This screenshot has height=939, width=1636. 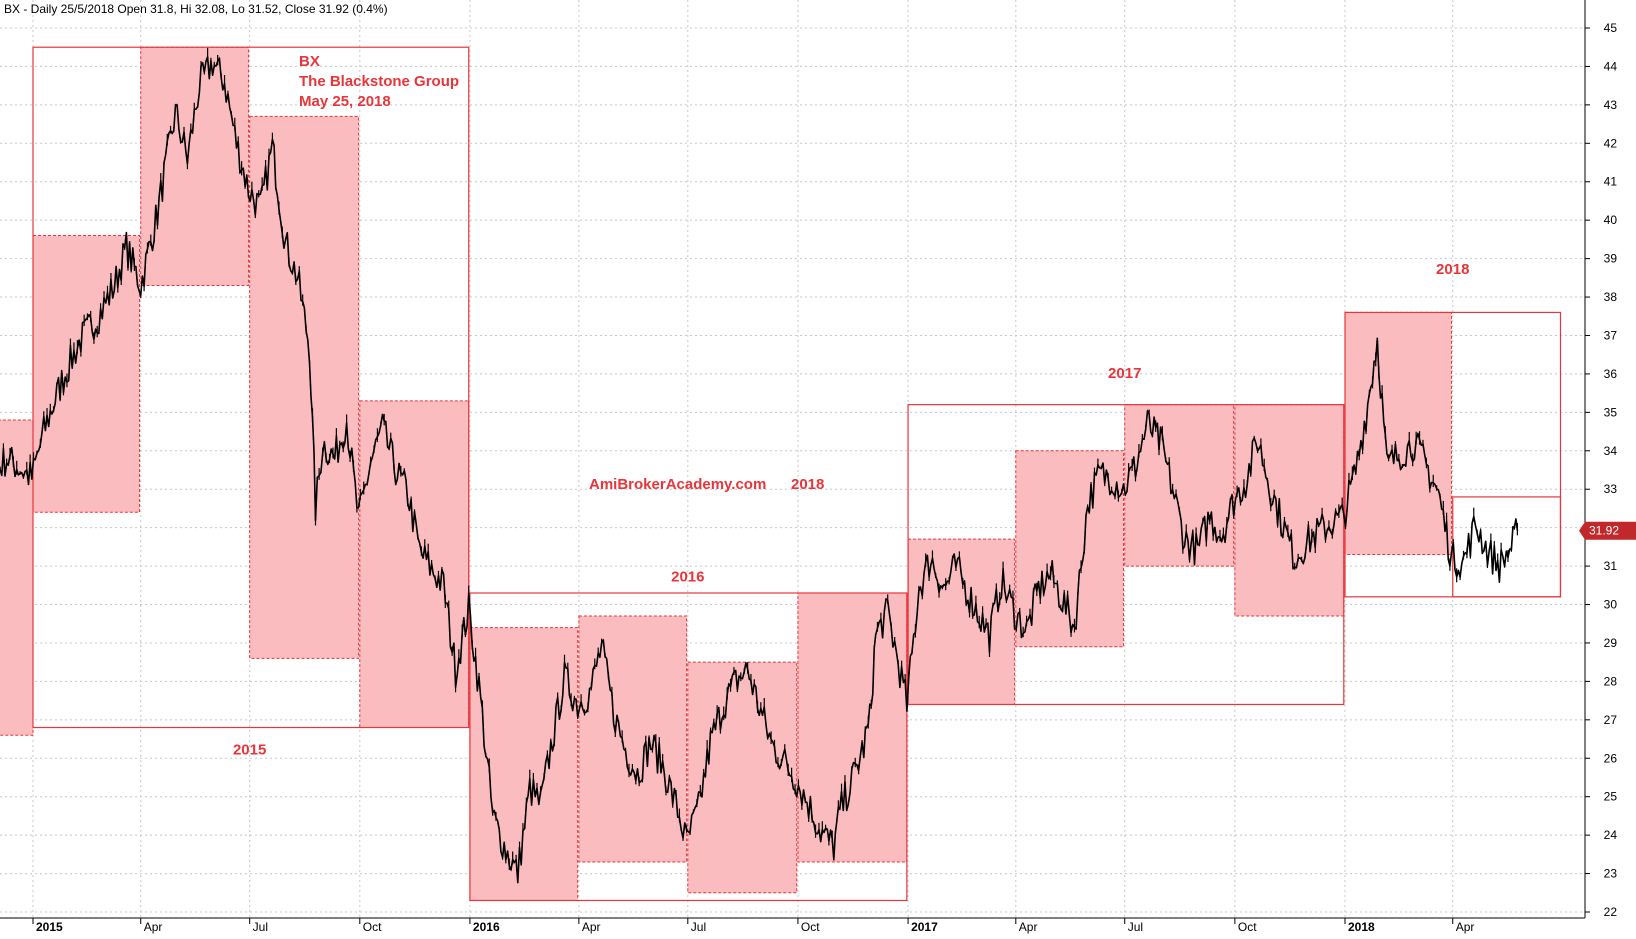 What do you see at coordinates (1611, 297) in the screenshot?
I see `y-tick-label: 38` at bounding box center [1611, 297].